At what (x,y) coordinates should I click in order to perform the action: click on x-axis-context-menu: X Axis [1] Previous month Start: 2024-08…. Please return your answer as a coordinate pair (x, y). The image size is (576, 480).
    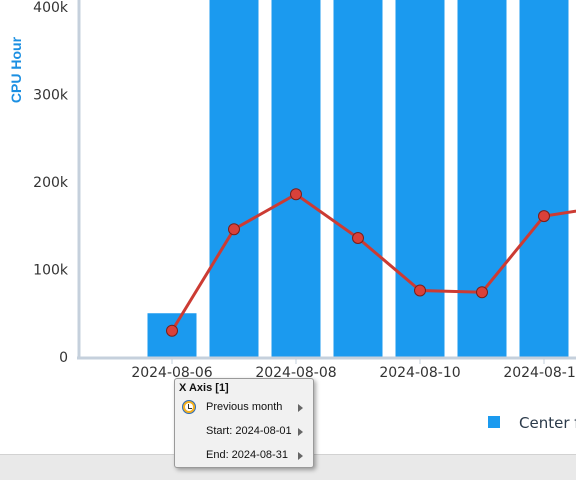
    Looking at the image, I should click on (244, 423).